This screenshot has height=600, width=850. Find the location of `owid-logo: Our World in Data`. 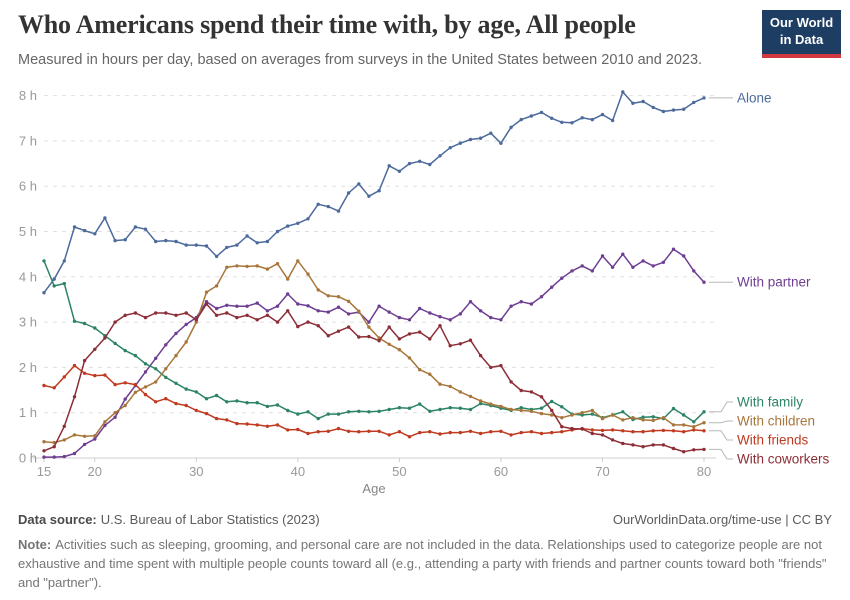

owid-logo: Our World in Data is located at coordinates (801, 34).